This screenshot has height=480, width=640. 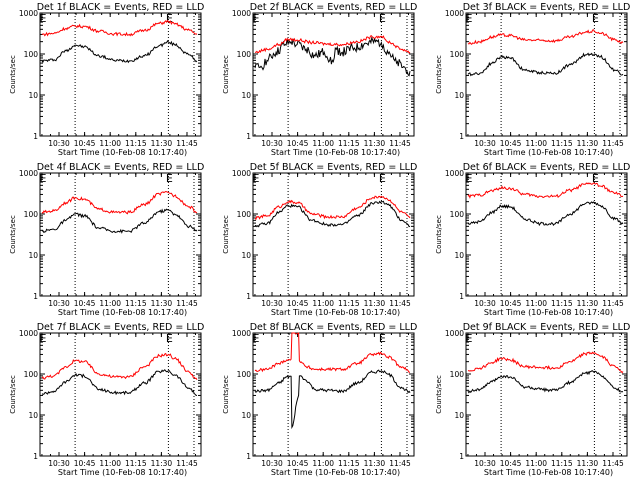 What do you see at coordinates (121, 7) in the screenshot?
I see `panel-title: Det 1f BLACK = Events, RED = LLD` at bounding box center [121, 7].